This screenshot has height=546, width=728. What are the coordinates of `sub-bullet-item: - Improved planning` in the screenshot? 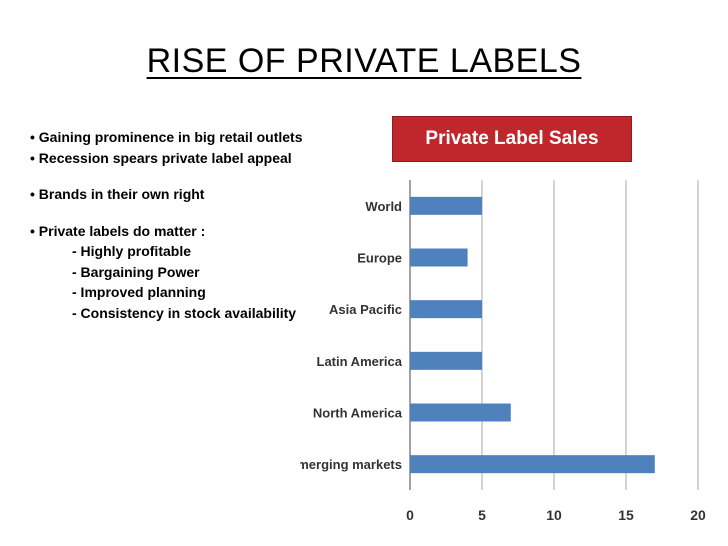 It's located at (139, 292).